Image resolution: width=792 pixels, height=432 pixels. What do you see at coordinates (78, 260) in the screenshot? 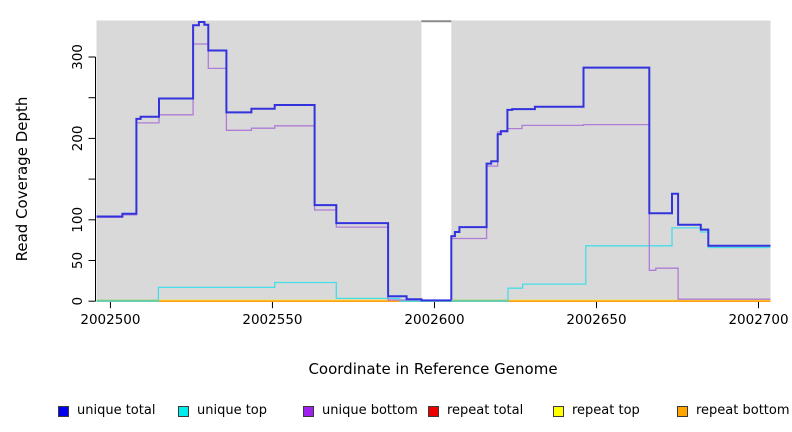
I see `y-tick-label: 50` at bounding box center [78, 260].